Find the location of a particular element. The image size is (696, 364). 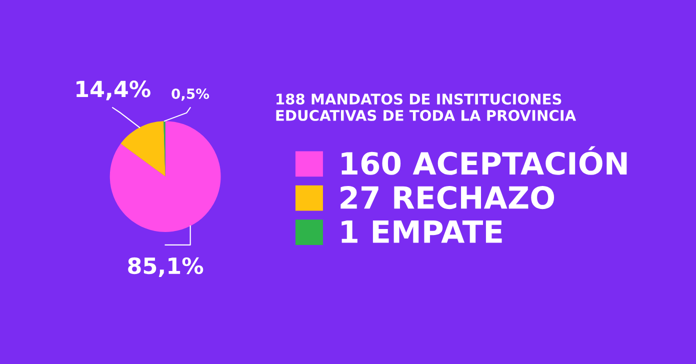

text: 188 MANDATOS DE INSTITUCIONES EDUCATIVAS DE TODA LA PROVINCIA is located at coordinates (426, 107).